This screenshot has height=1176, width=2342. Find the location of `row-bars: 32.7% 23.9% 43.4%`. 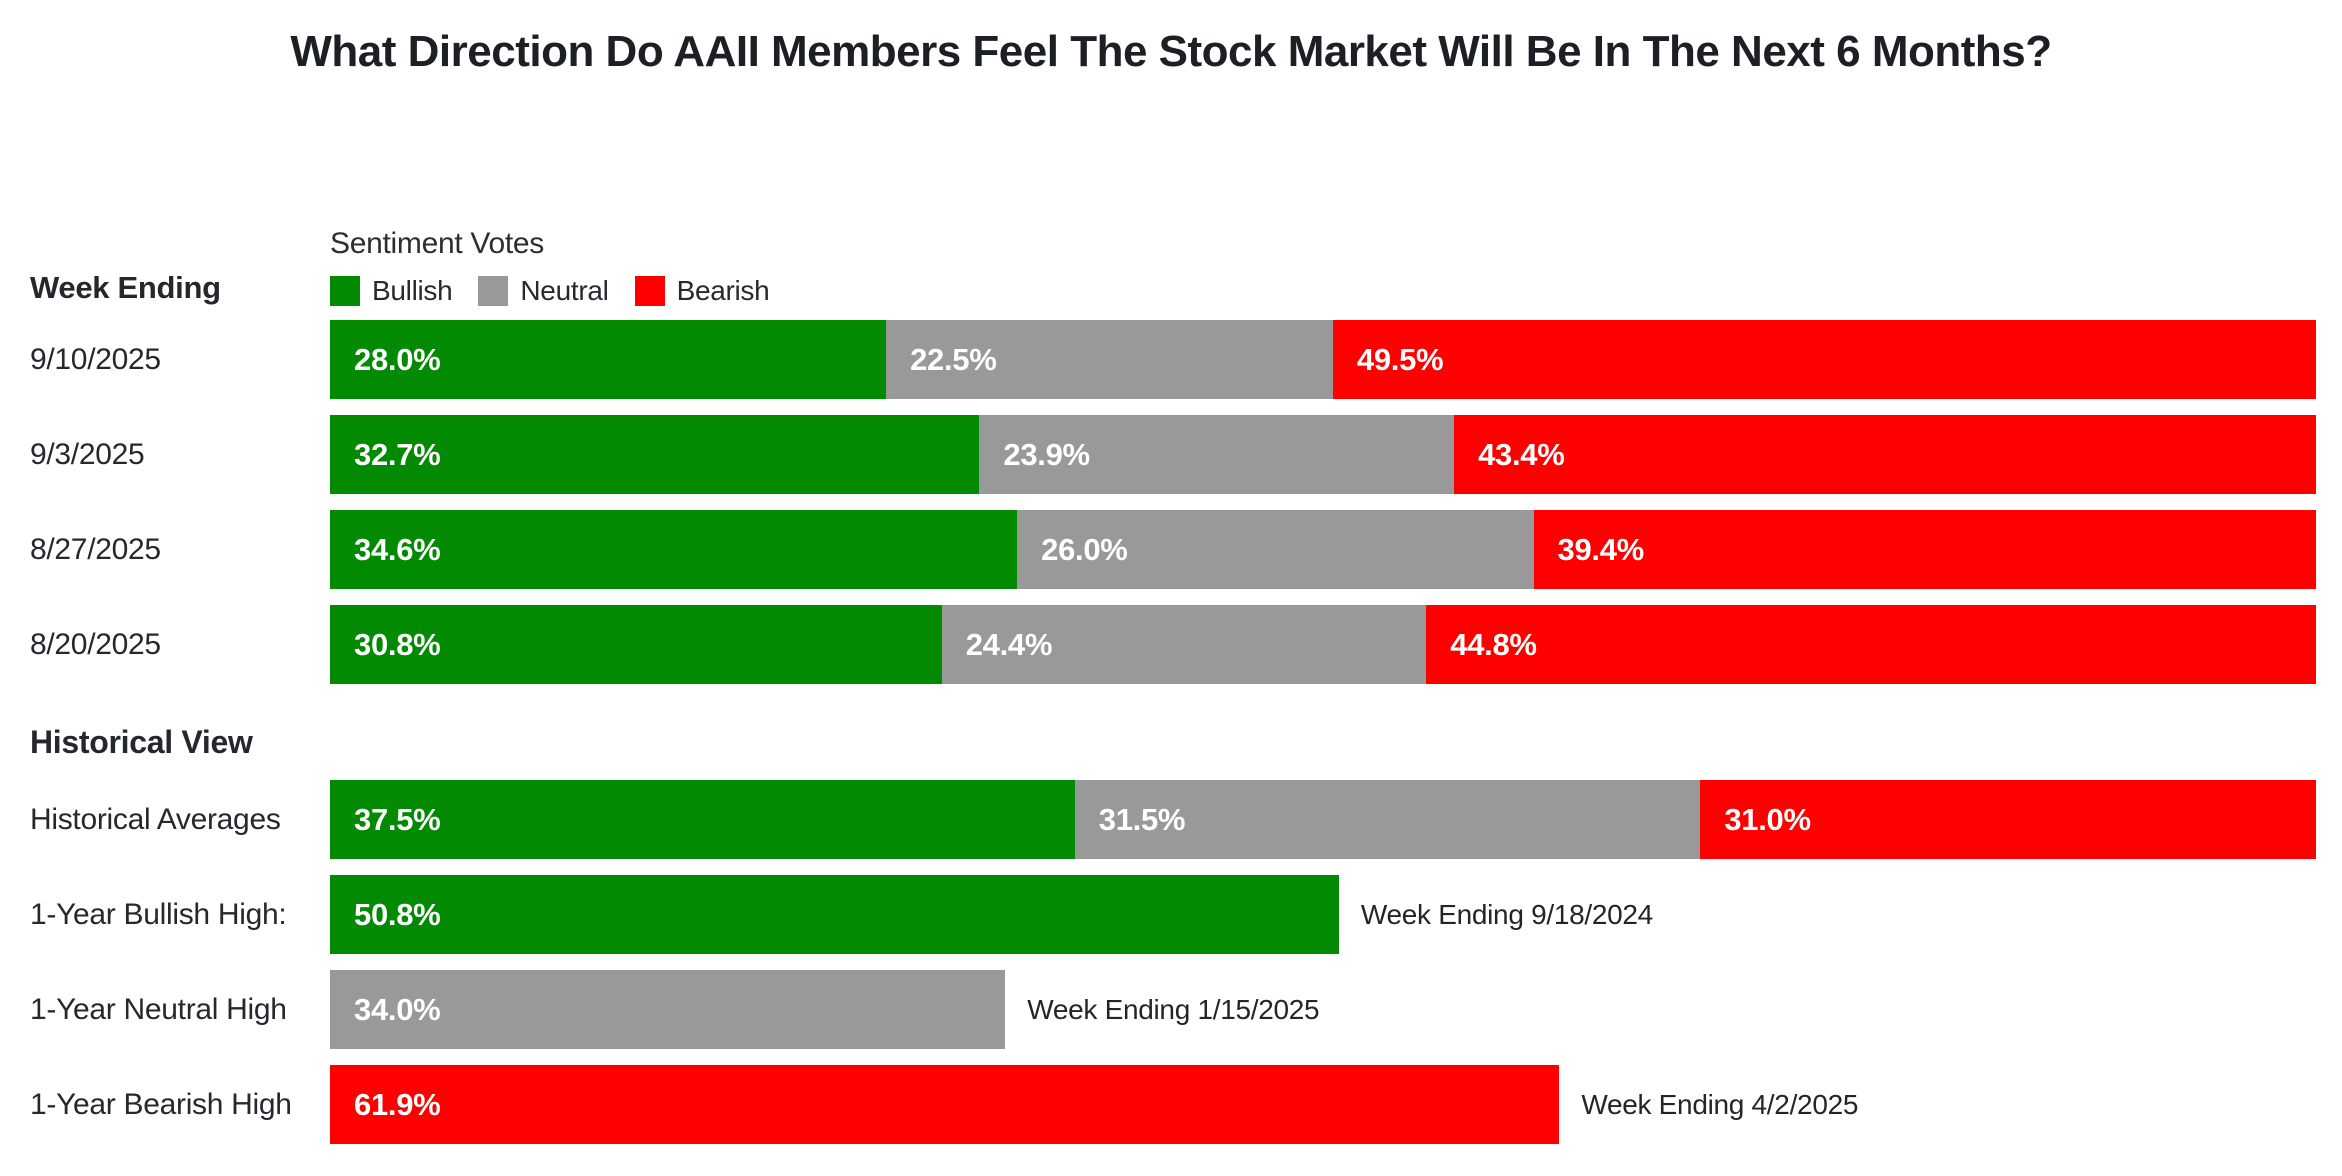

row-bars: 32.7% 23.9% 43.4% is located at coordinates (1323, 454).